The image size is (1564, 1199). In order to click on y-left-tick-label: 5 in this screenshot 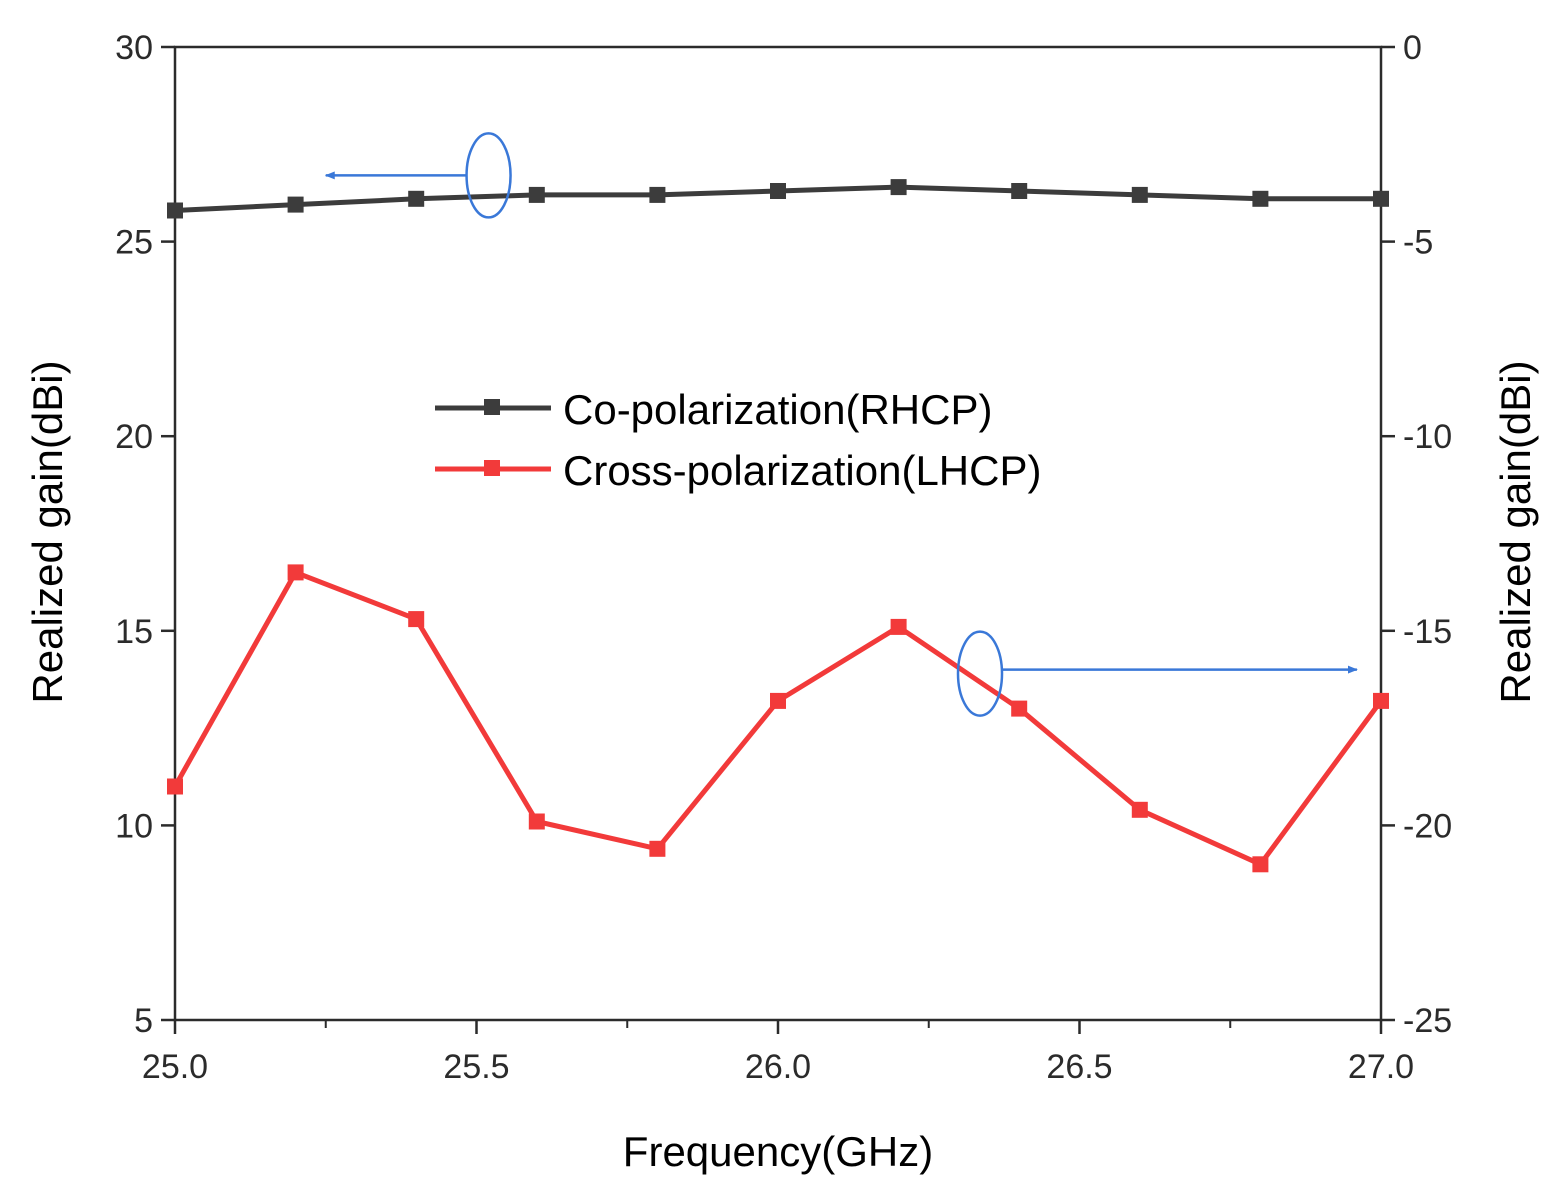, I will do `click(143, 1021)`.